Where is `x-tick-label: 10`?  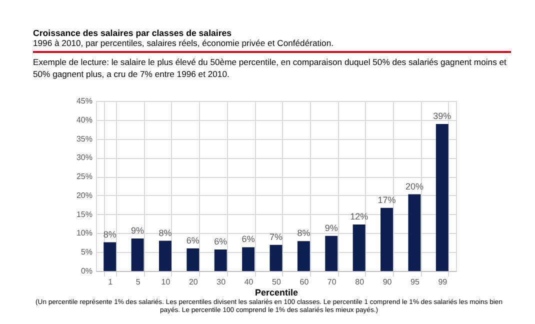
x-tick-label: 10 is located at coordinates (166, 282).